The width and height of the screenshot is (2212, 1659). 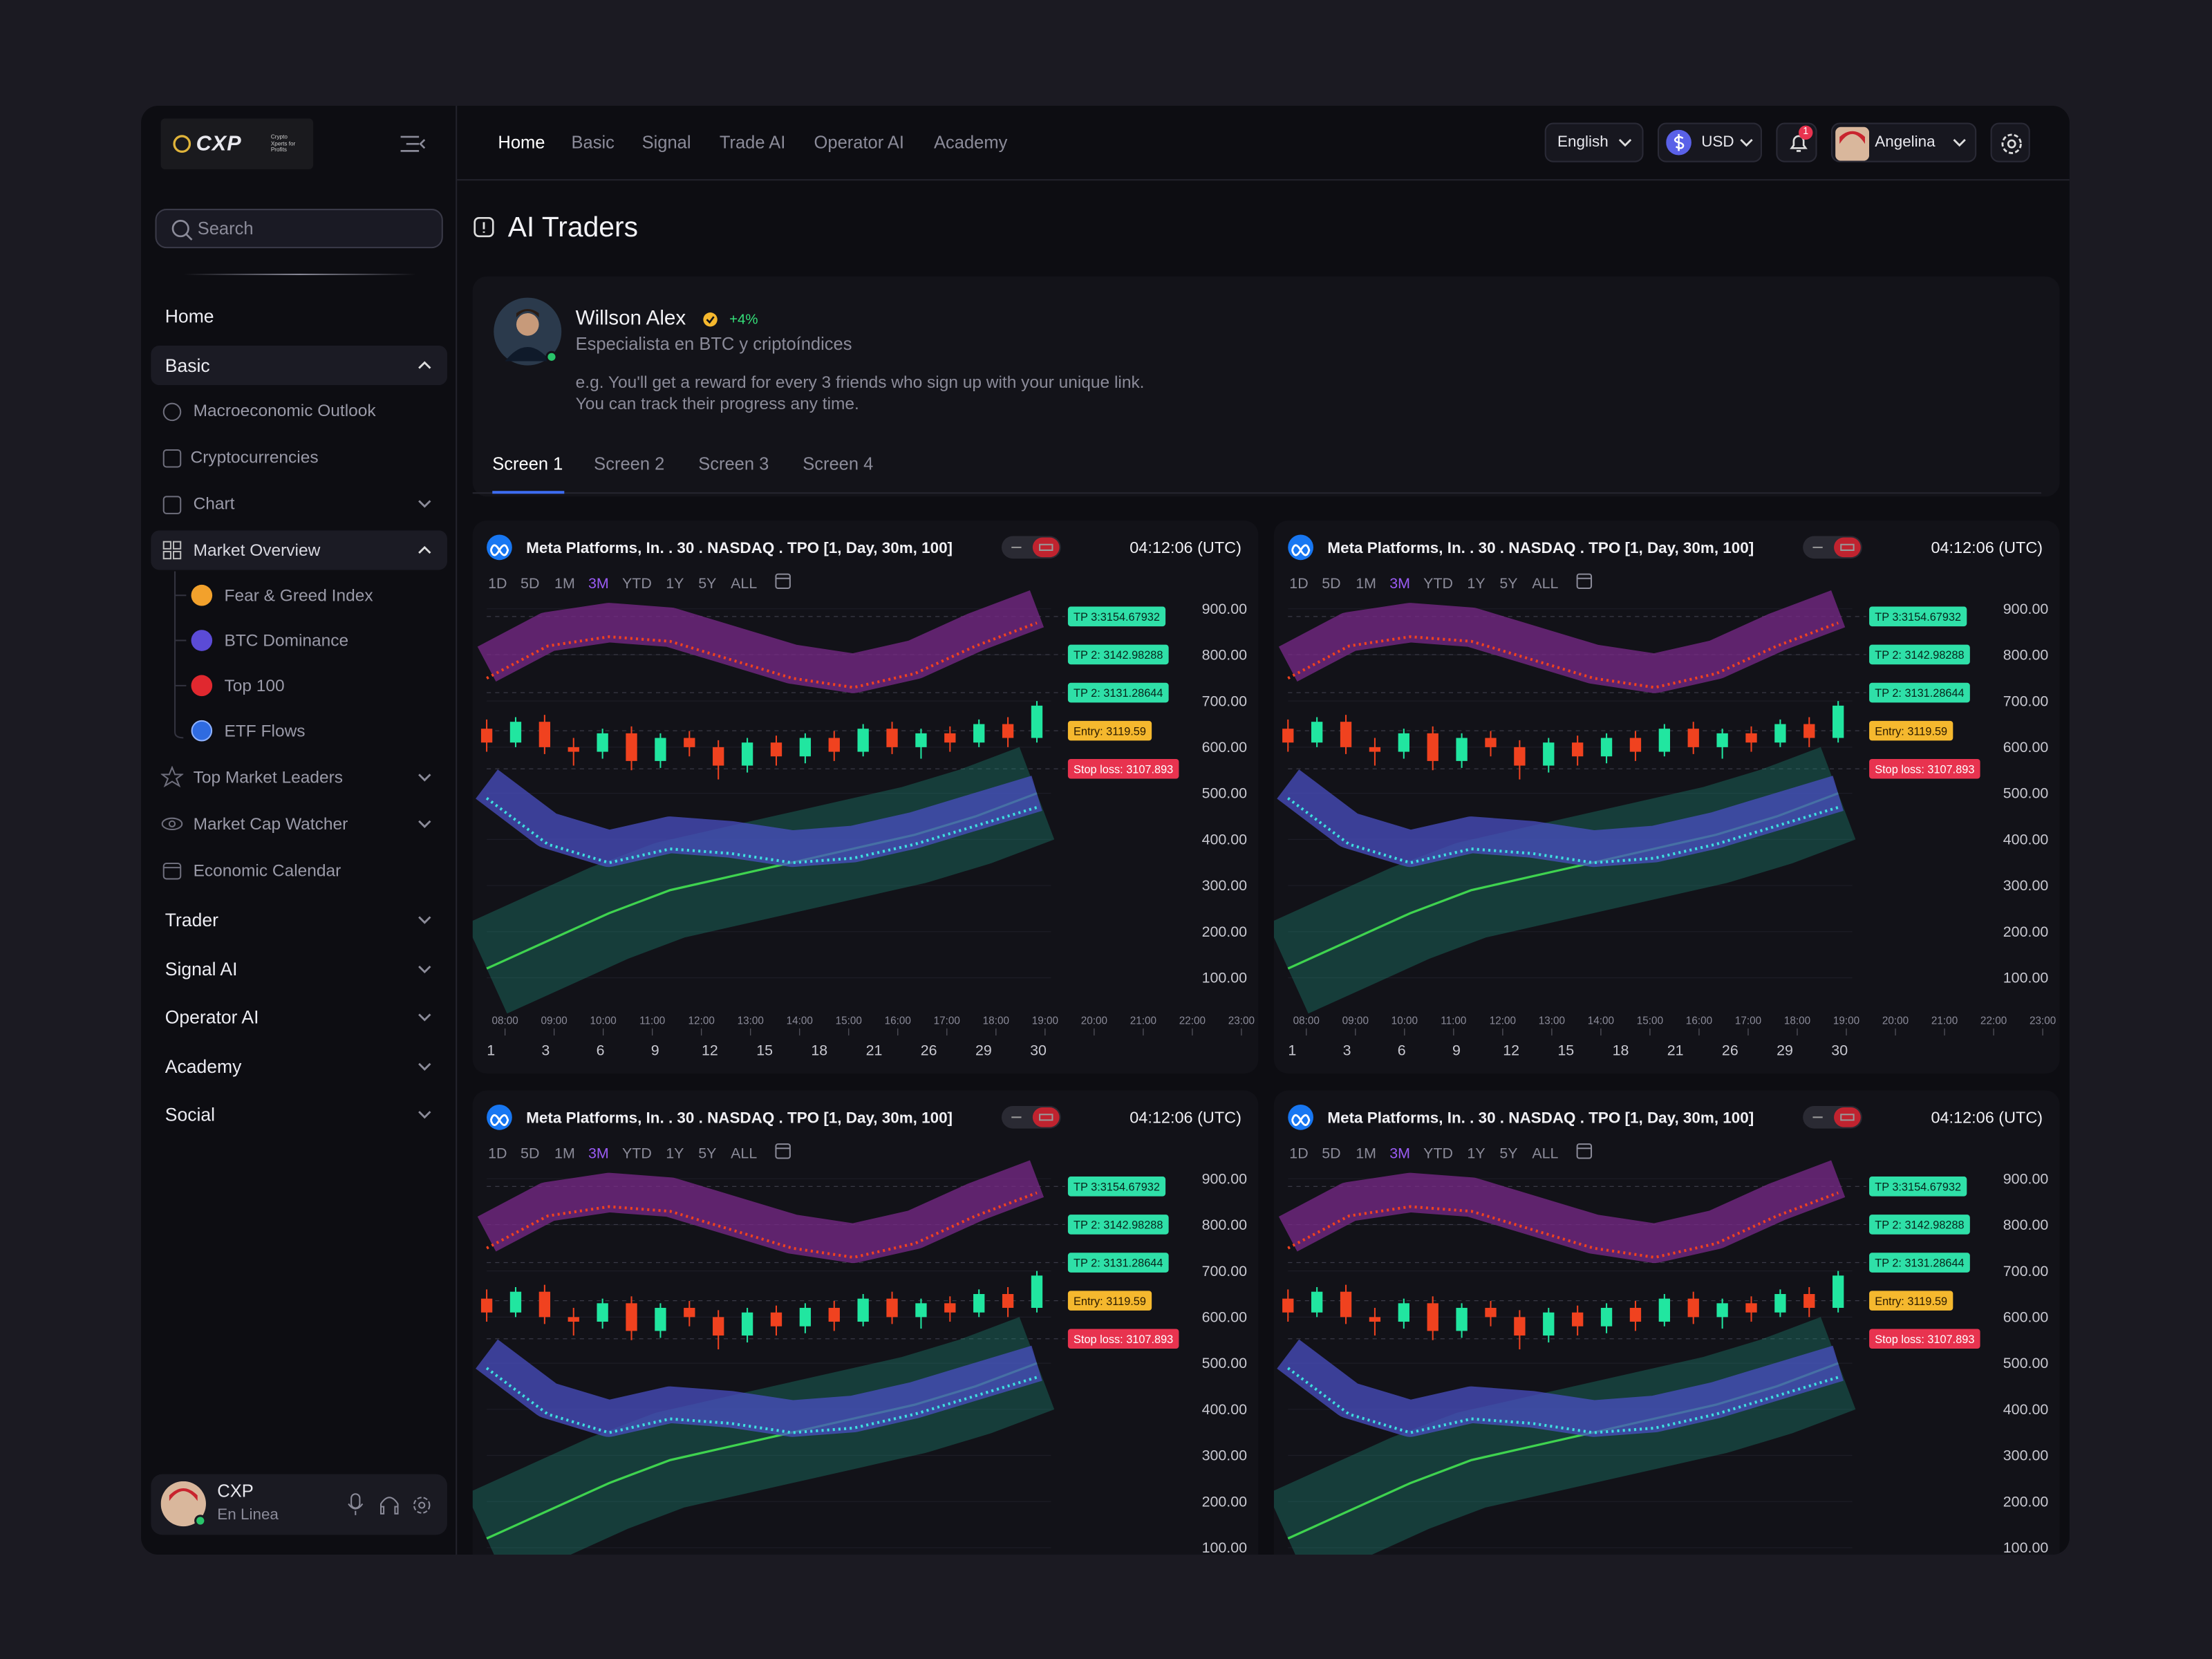 What do you see at coordinates (191, 1114) in the screenshot?
I see `nav-section: Social` at bounding box center [191, 1114].